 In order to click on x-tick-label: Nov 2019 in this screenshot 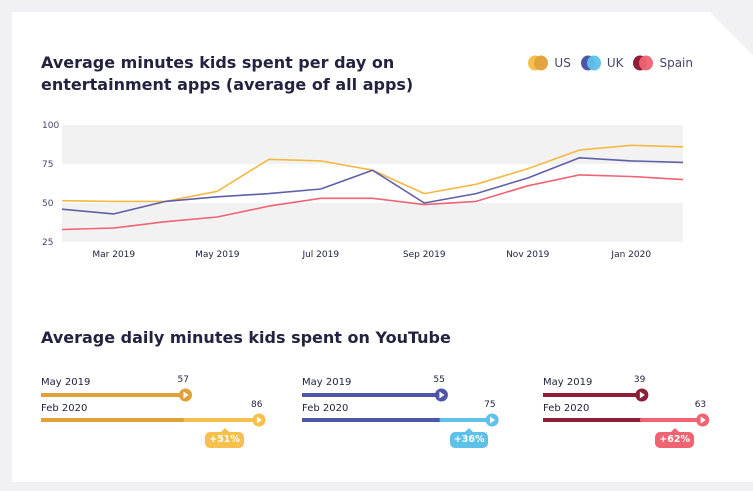, I will do `click(528, 255)`.